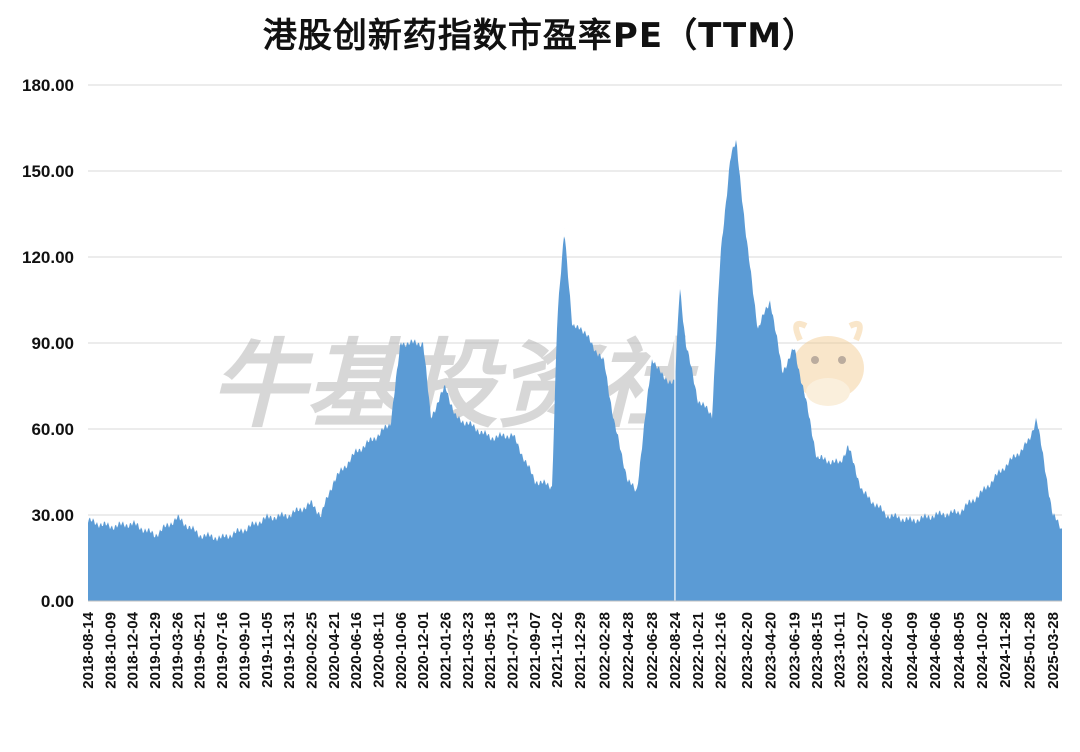 The image size is (1080, 752). What do you see at coordinates (513, 650) in the screenshot?
I see `x-tick-label: 2021-07-13` at bounding box center [513, 650].